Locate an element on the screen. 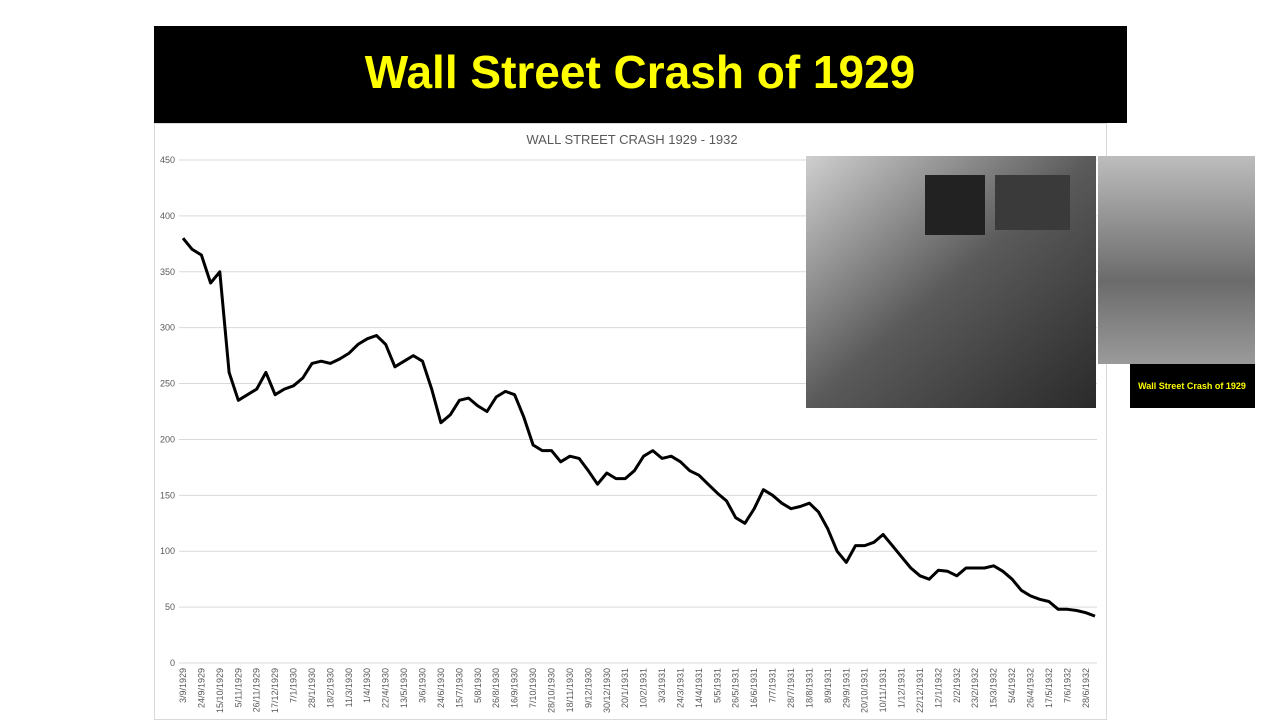 Image resolution: width=1280 pixels, height=725 pixels. photo-protest is located at coordinates (1176, 260).